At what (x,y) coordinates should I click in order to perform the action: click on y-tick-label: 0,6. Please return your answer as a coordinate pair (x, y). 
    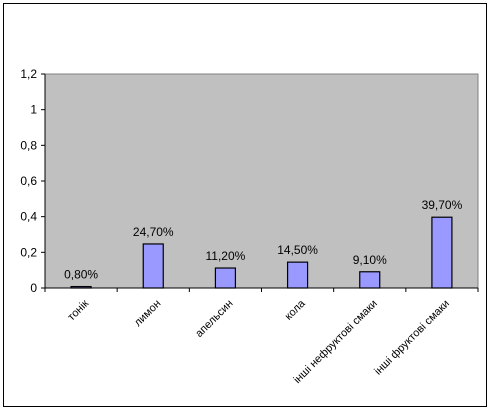
    Looking at the image, I should click on (28, 181).